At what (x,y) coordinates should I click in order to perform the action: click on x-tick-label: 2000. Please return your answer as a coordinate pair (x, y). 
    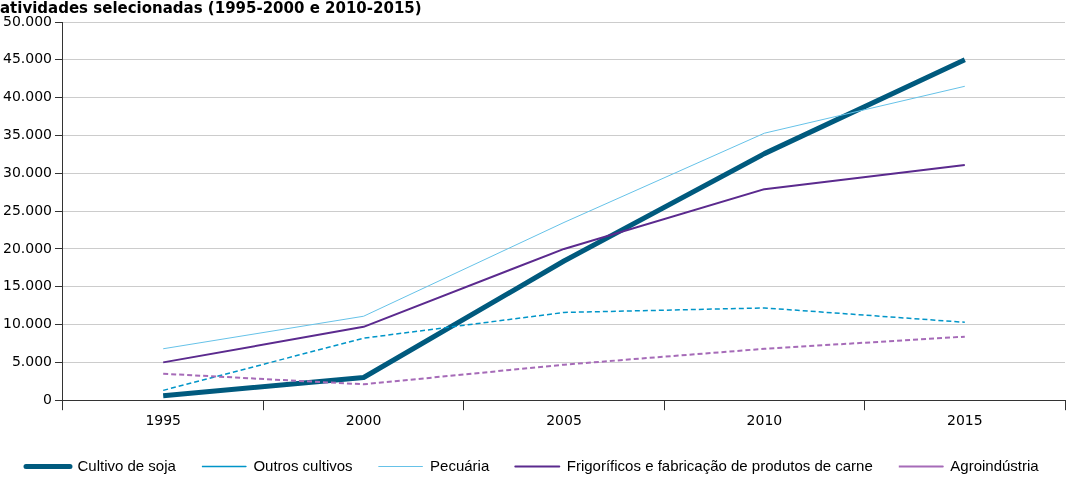
    Looking at the image, I should click on (363, 420).